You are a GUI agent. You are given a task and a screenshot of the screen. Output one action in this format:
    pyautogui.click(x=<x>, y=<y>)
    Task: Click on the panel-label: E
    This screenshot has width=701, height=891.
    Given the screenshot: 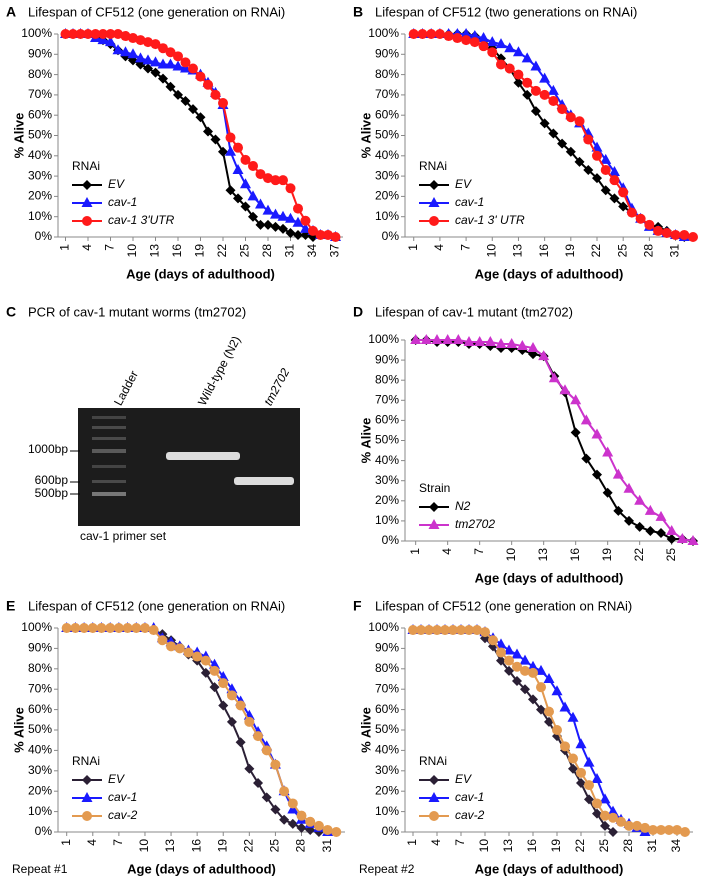 What is the action you would take?
    pyautogui.click(x=10, y=606)
    